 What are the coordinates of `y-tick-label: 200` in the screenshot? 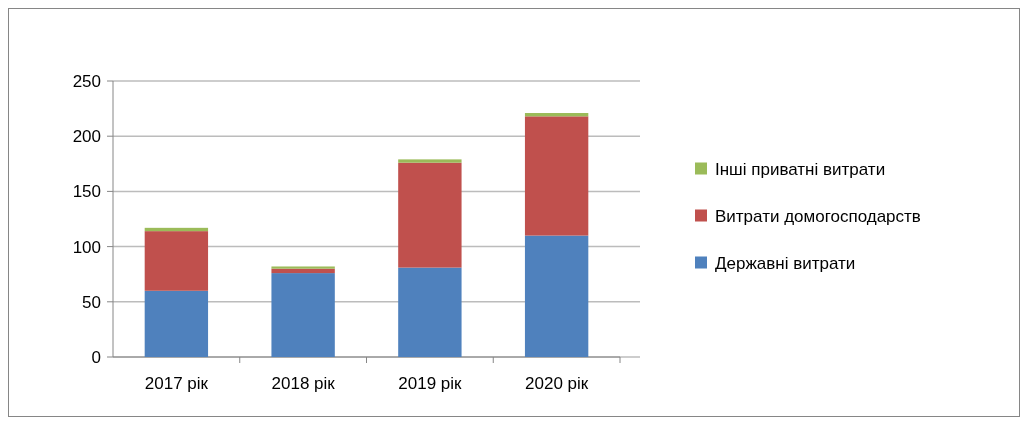 It's located at (86, 137).